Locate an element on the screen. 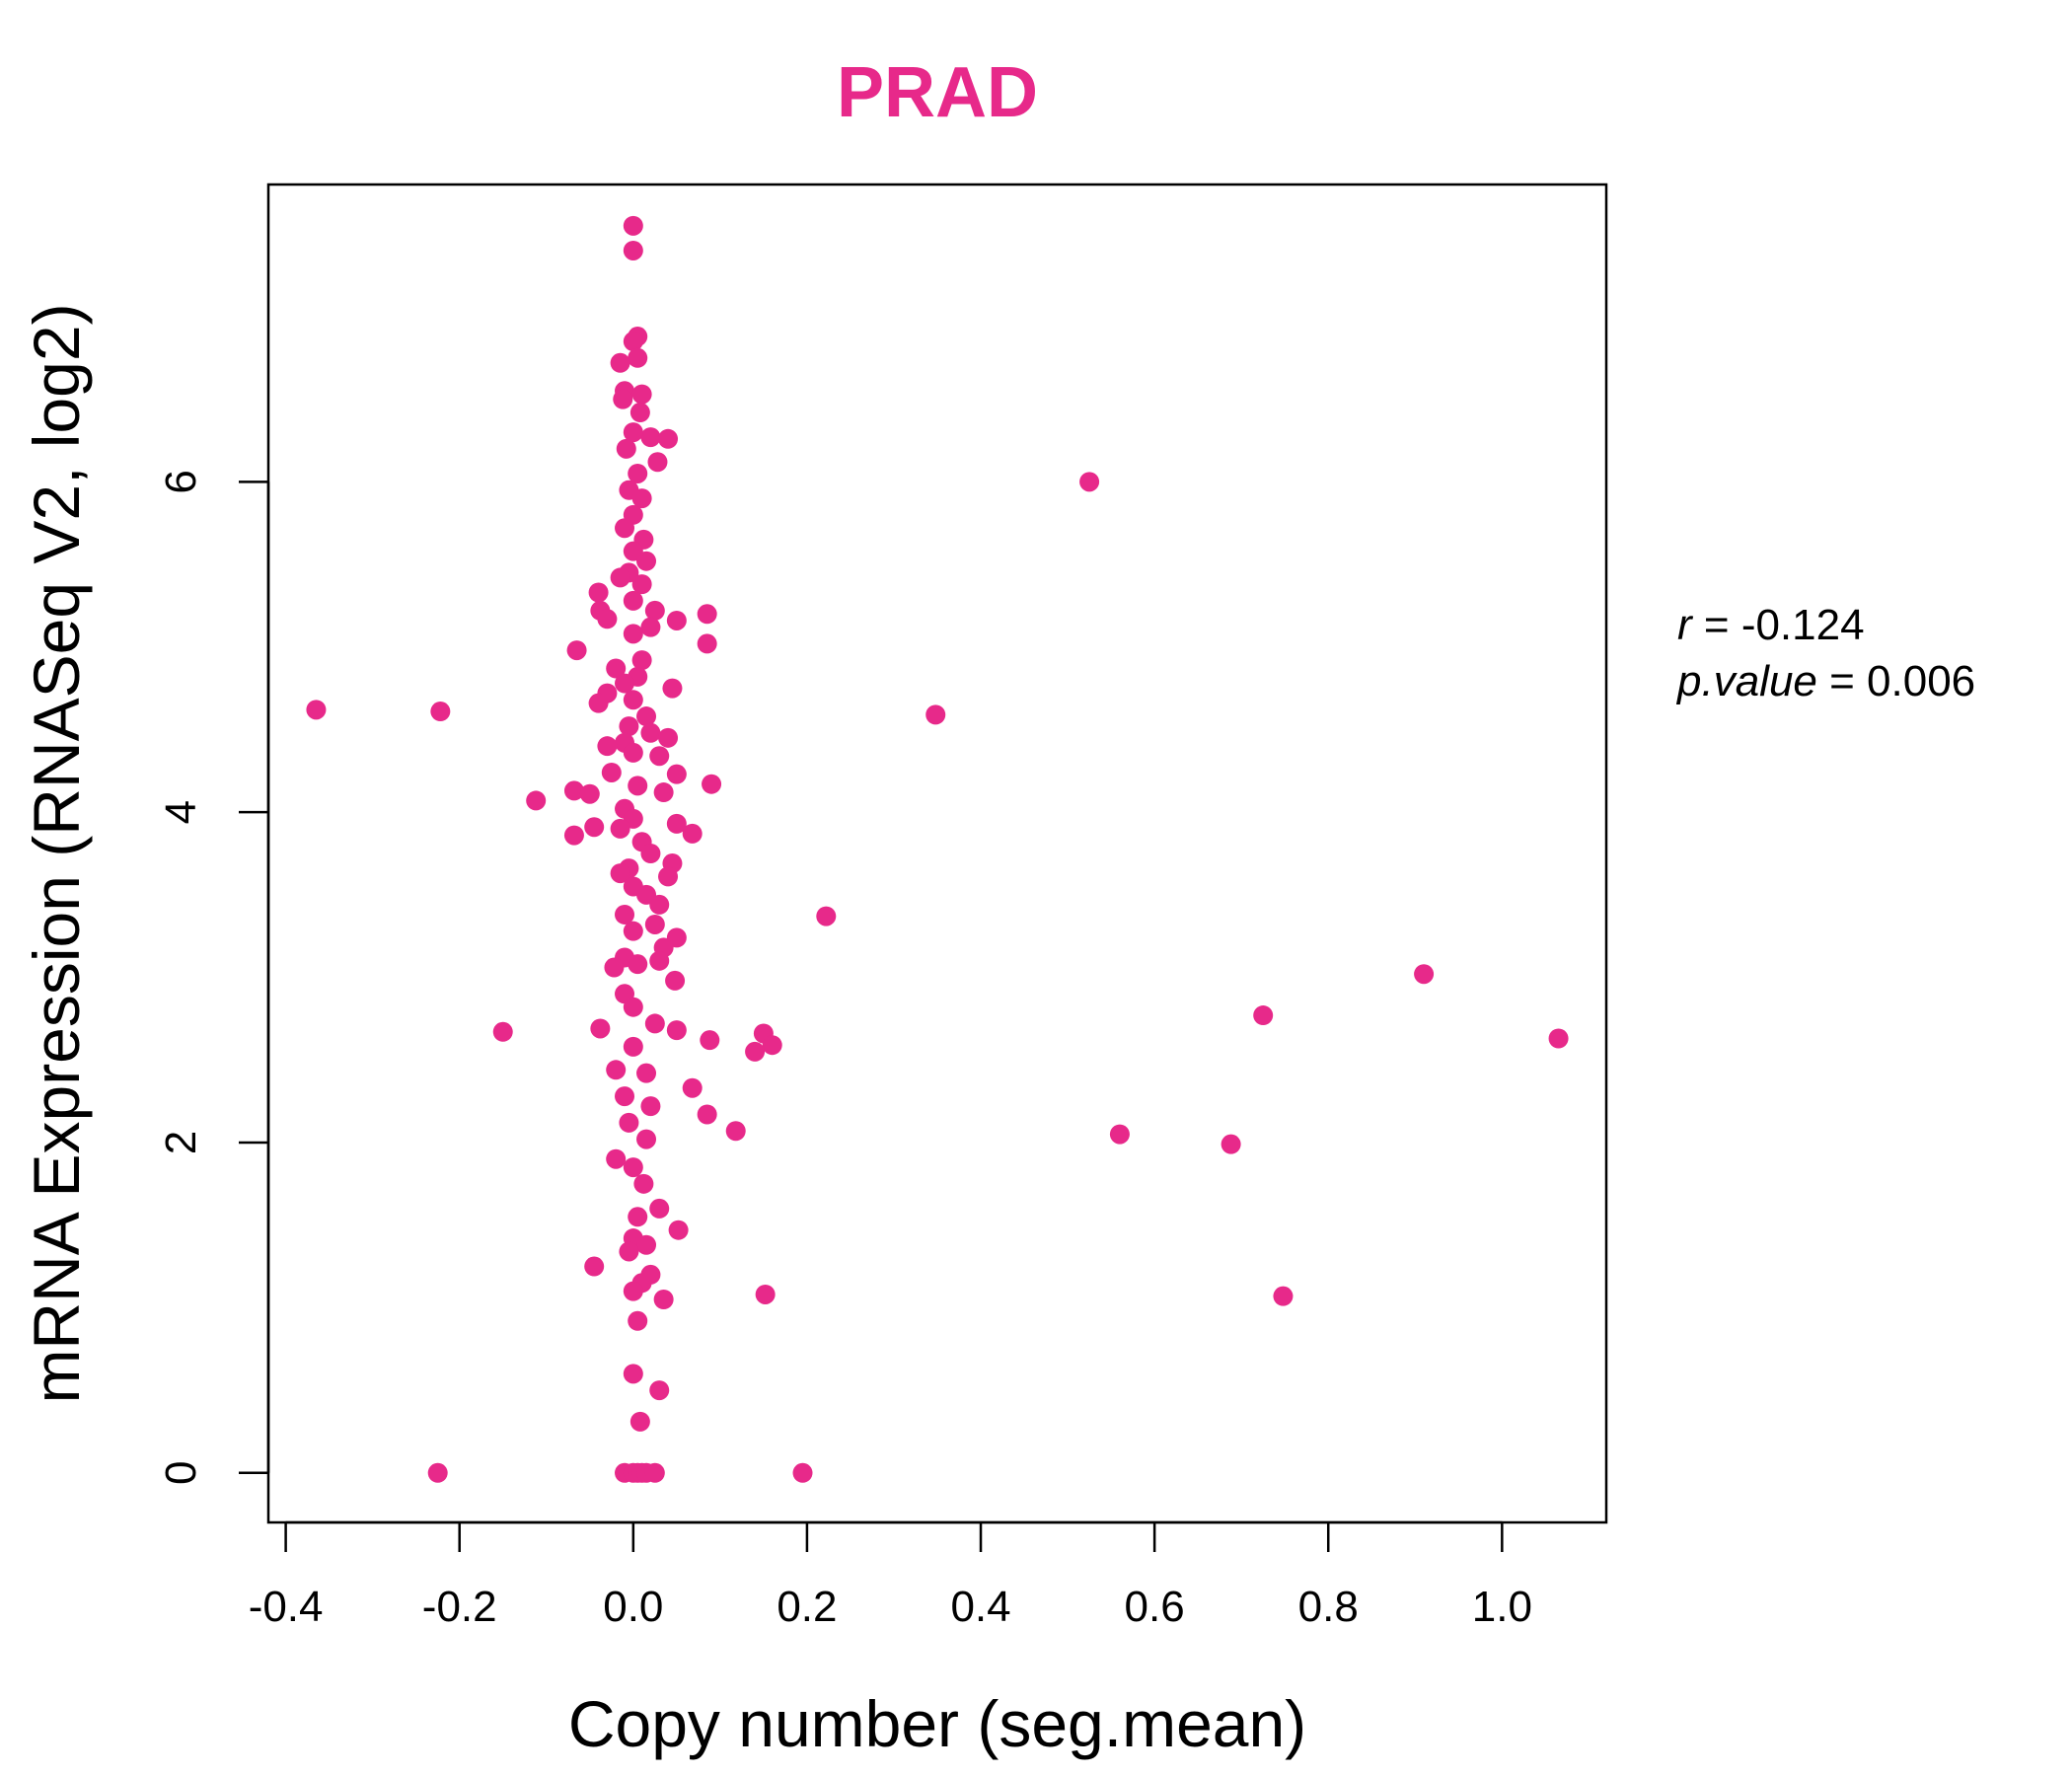 This screenshot has width=2072, height=1776. stat-r-value: -0.124 is located at coordinates (1803, 625).